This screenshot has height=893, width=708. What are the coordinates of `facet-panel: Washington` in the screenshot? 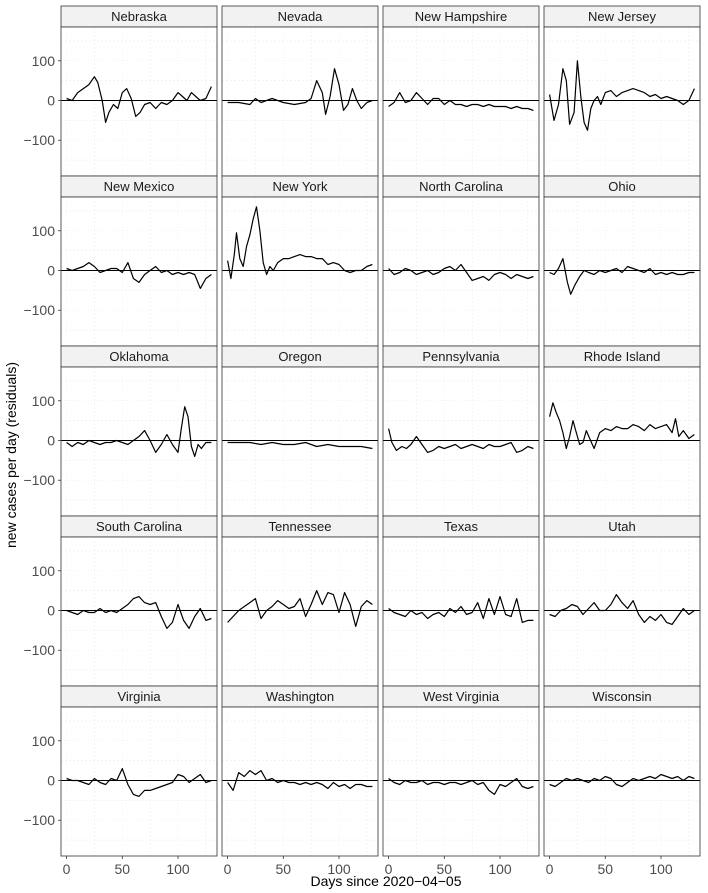 It's located at (300, 771).